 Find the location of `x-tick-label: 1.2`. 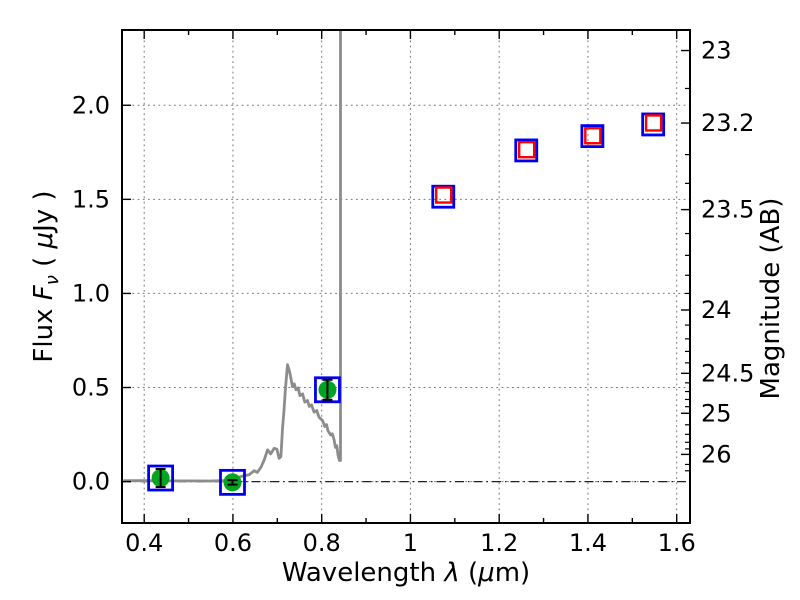

x-tick-label: 1.2 is located at coordinates (499, 543).